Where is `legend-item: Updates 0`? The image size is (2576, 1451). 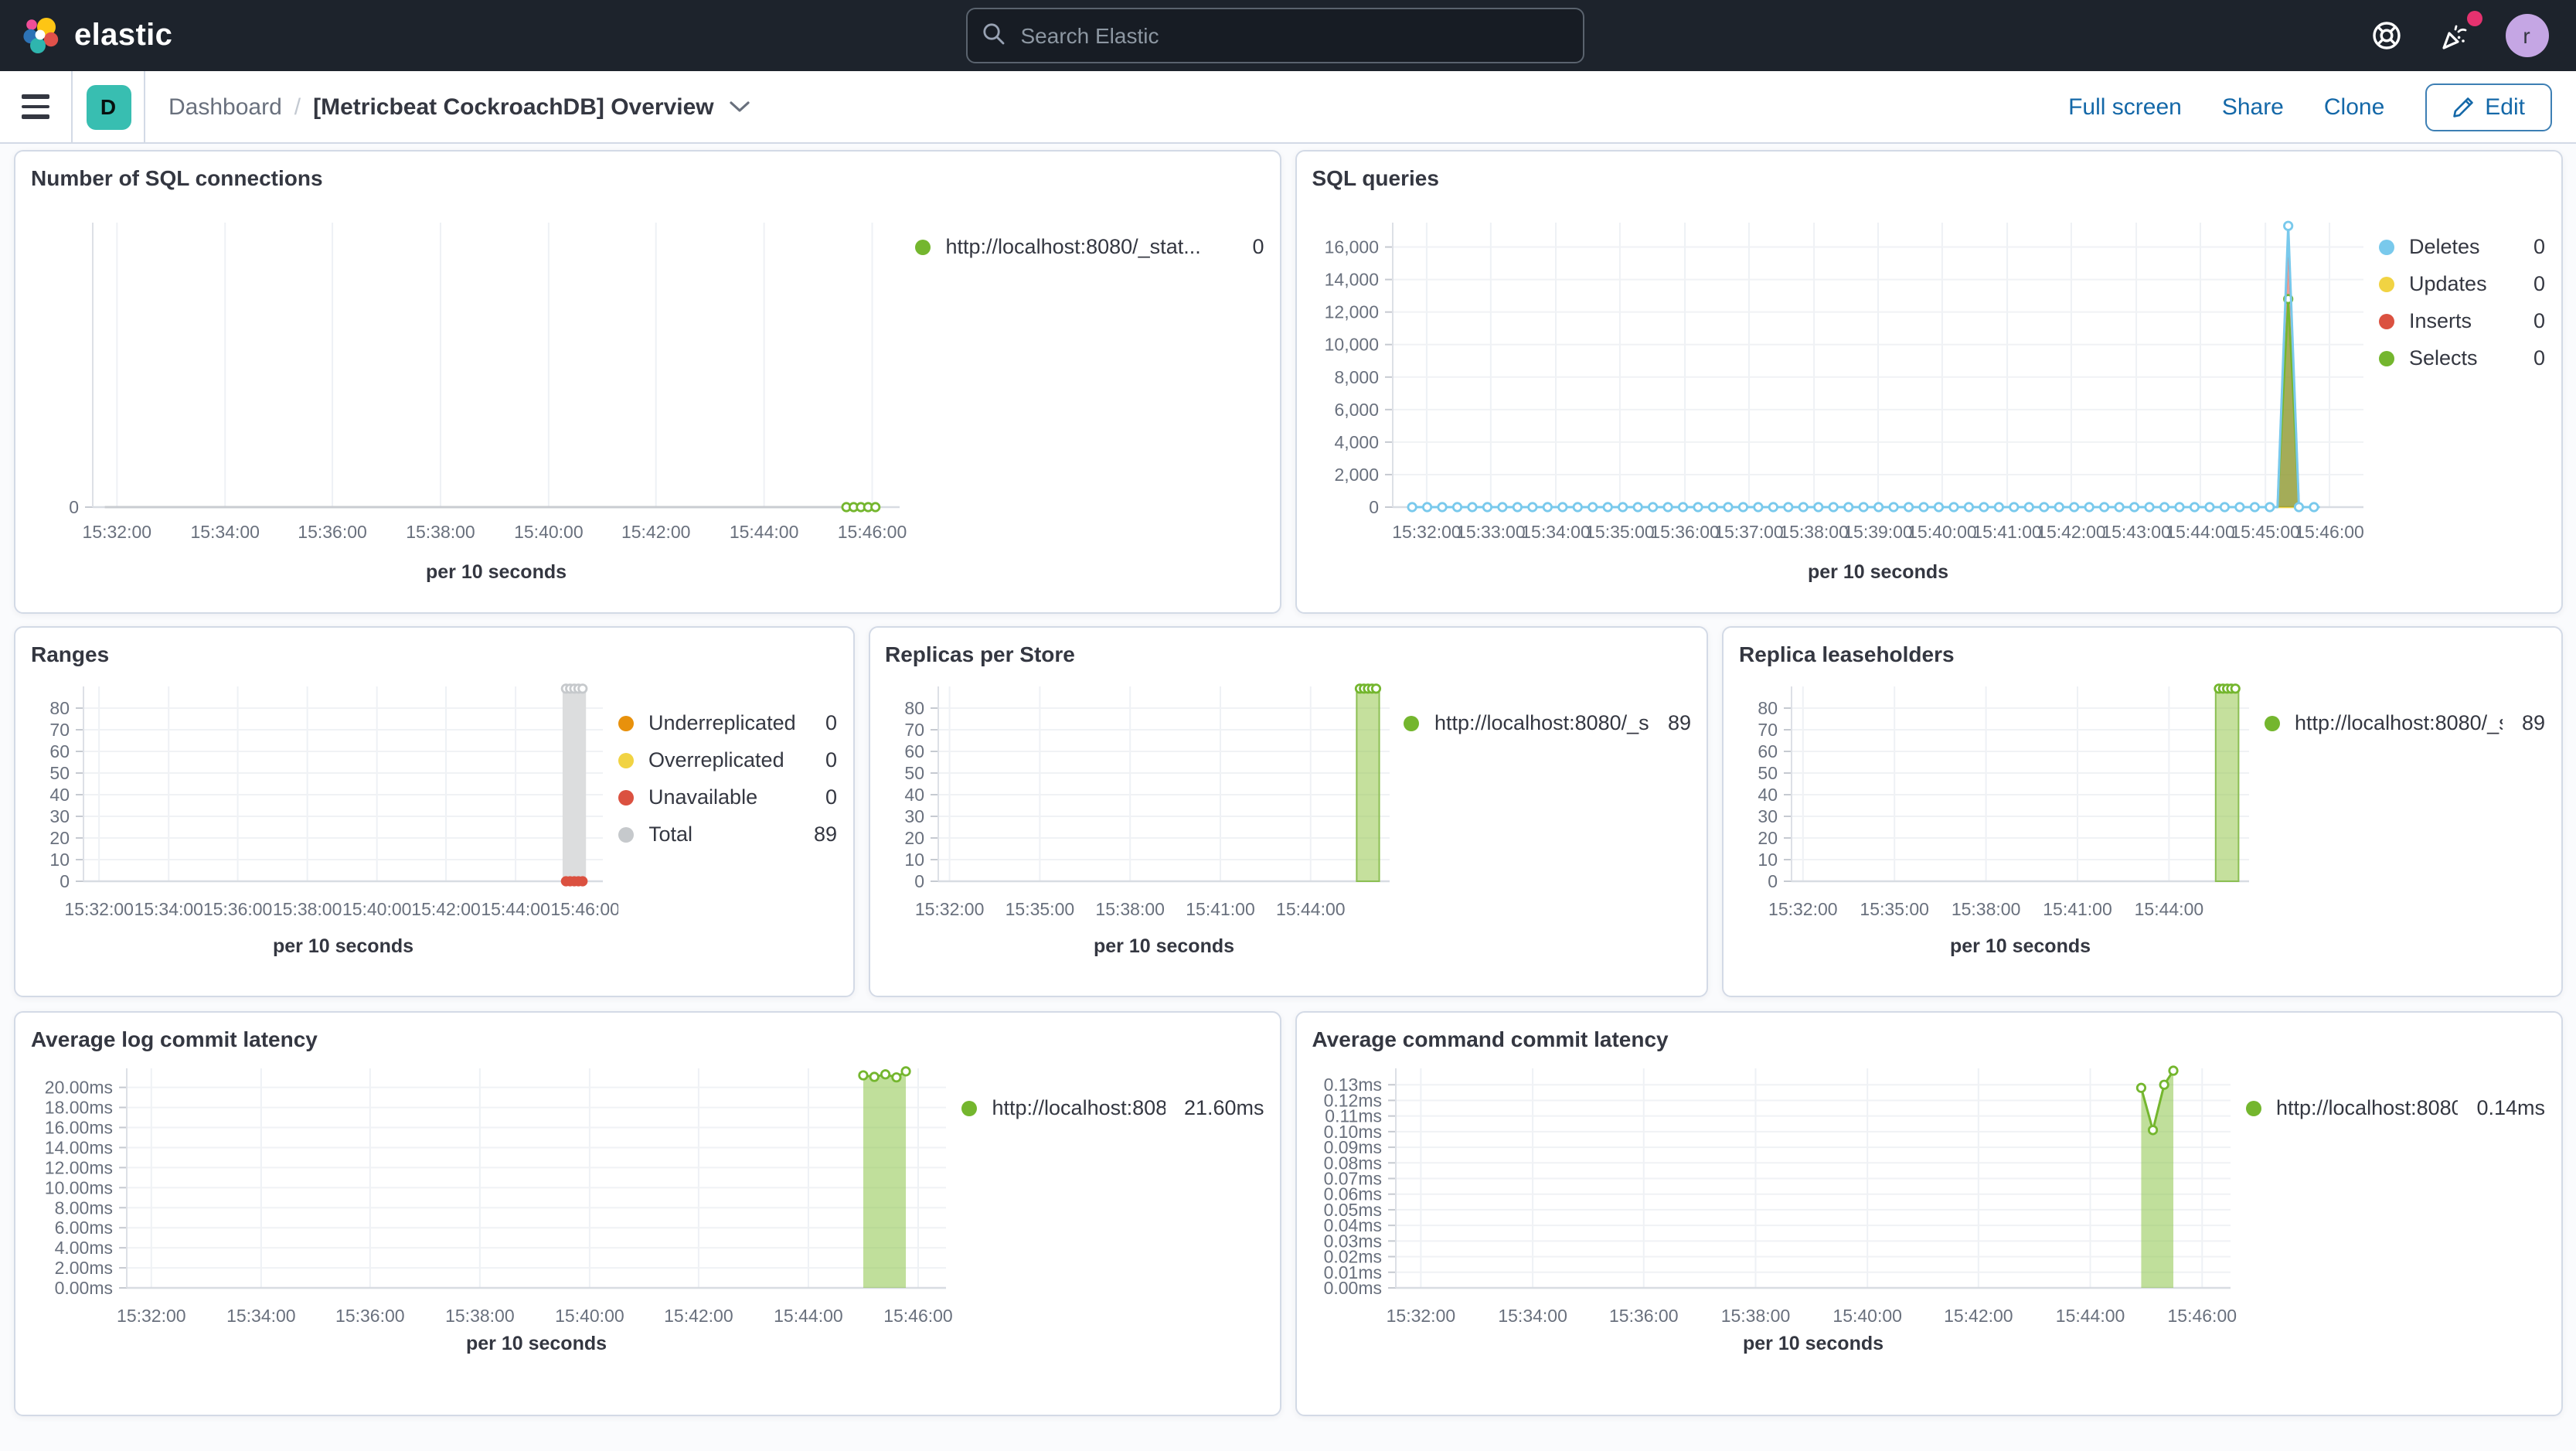
legend-item: Updates 0 is located at coordinates (2461, 283).